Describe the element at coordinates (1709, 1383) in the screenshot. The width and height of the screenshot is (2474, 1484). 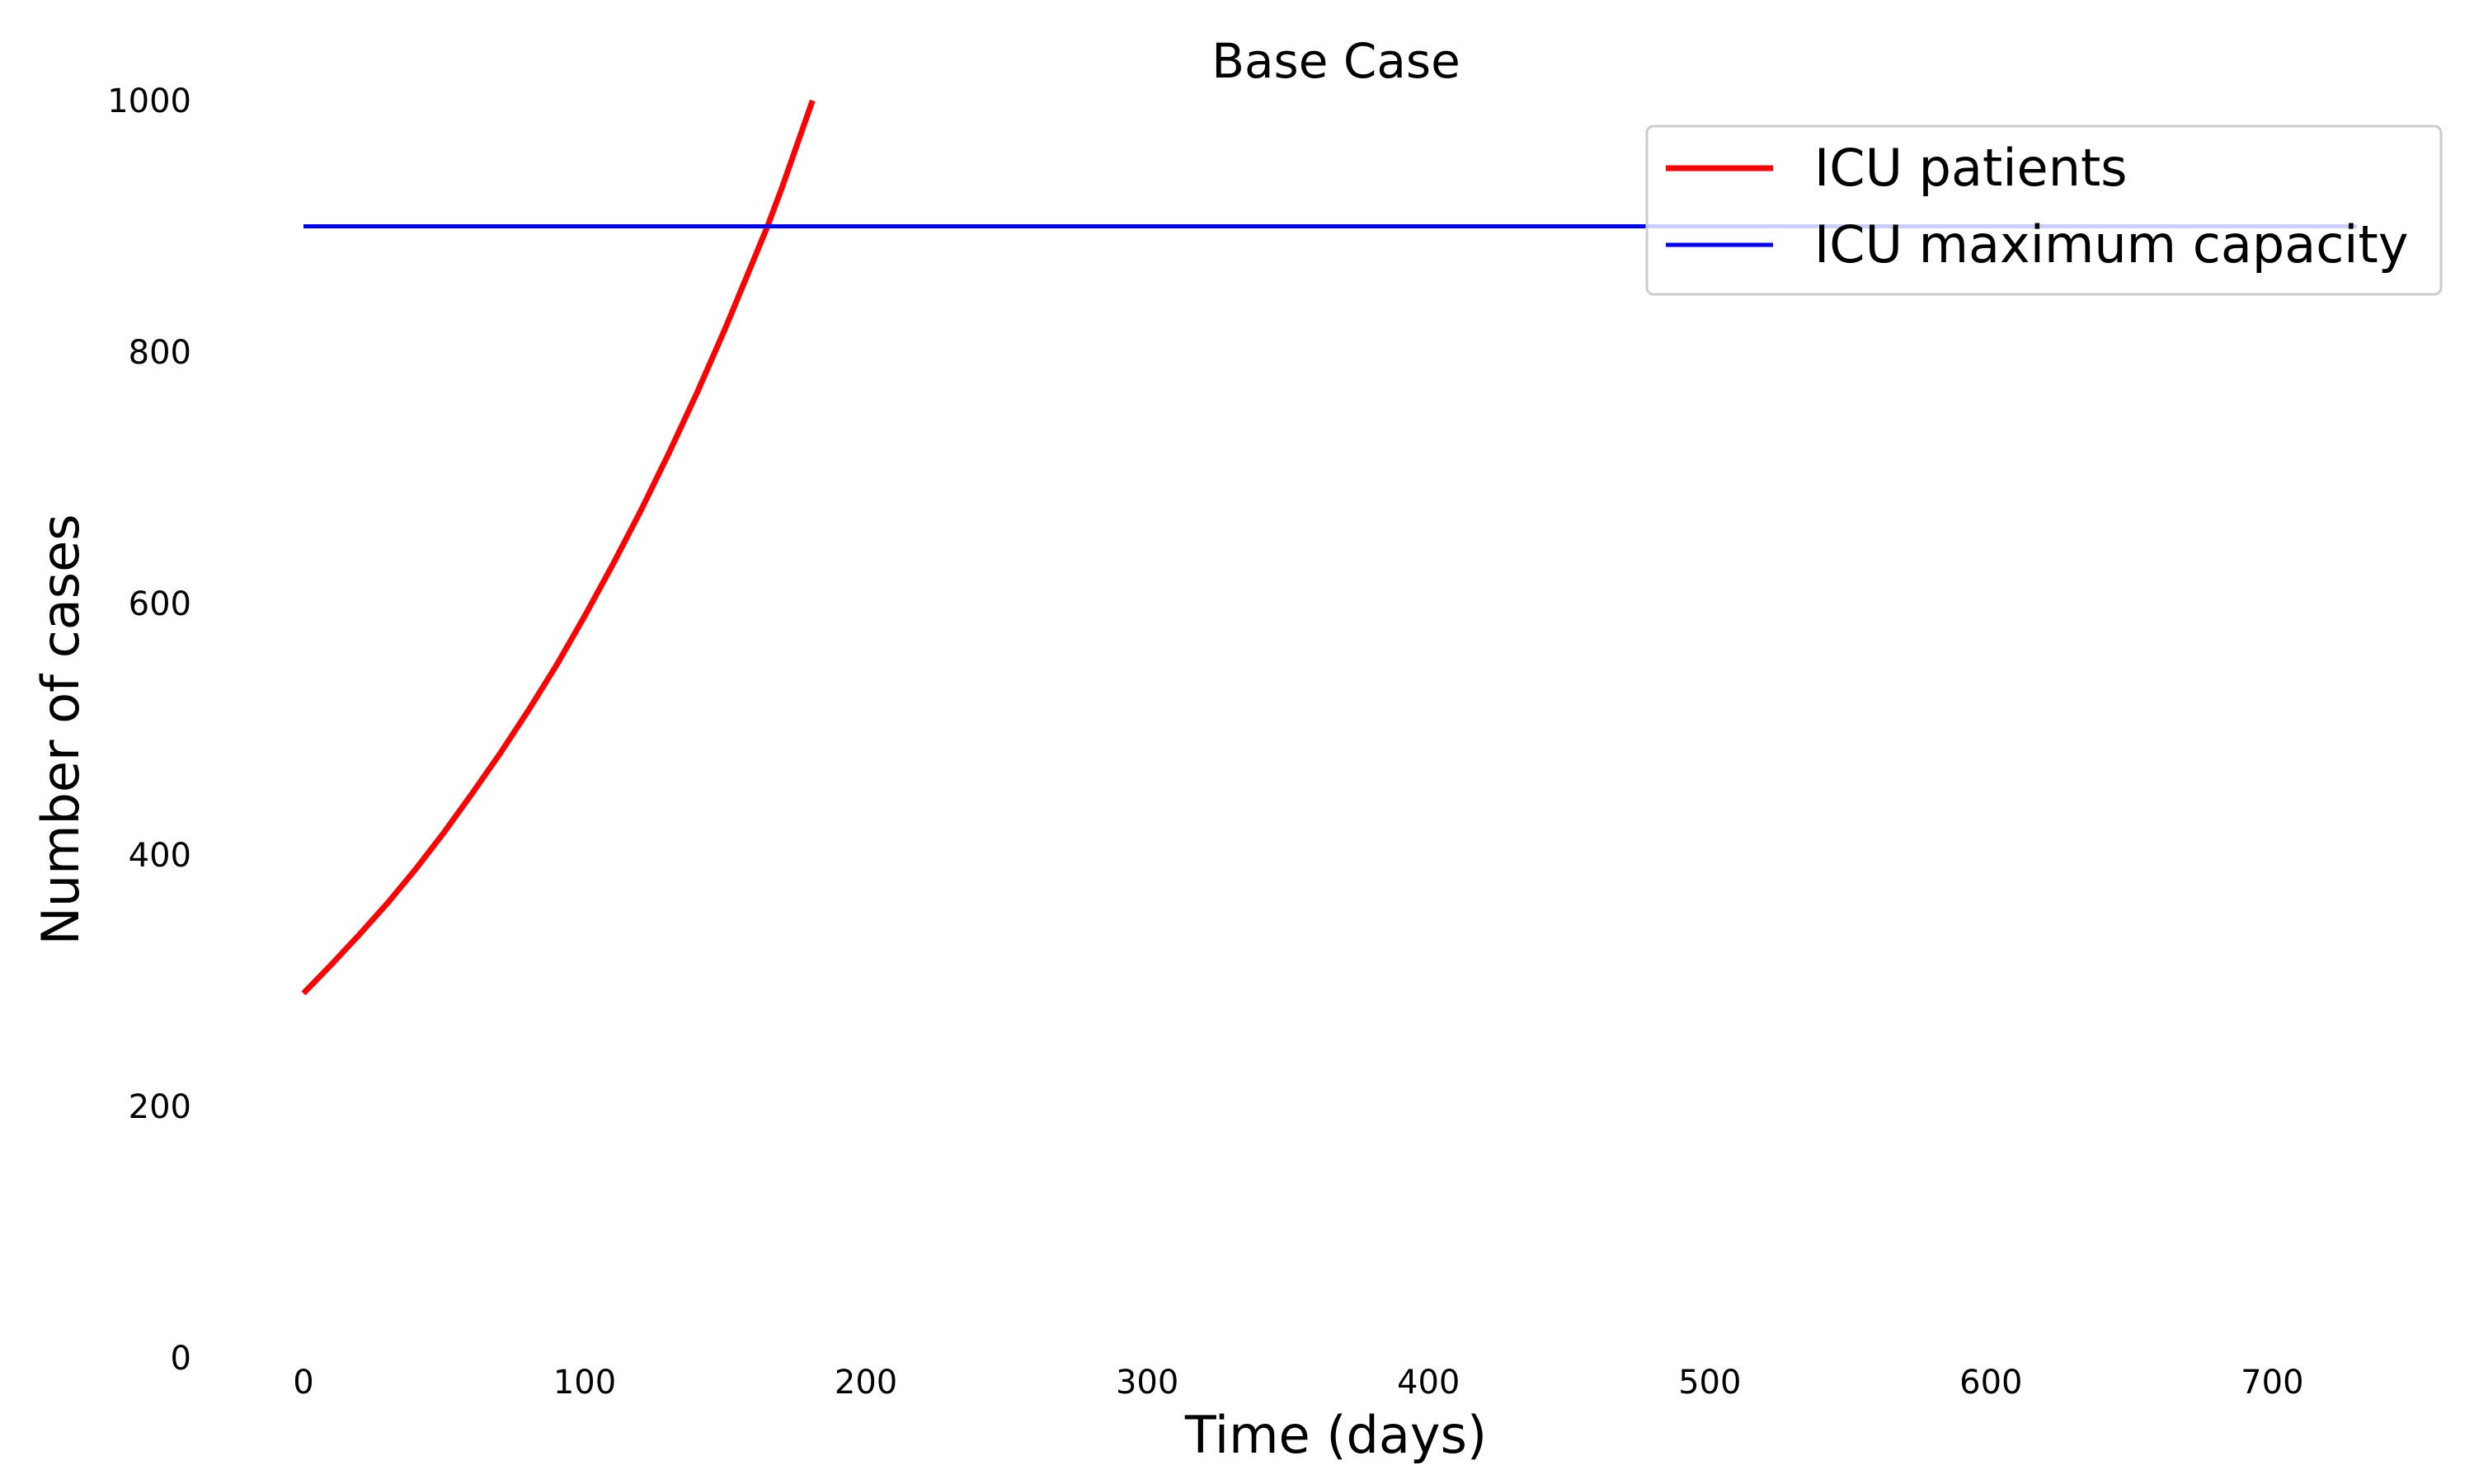
I see `x-tick-label: 500` at that location.